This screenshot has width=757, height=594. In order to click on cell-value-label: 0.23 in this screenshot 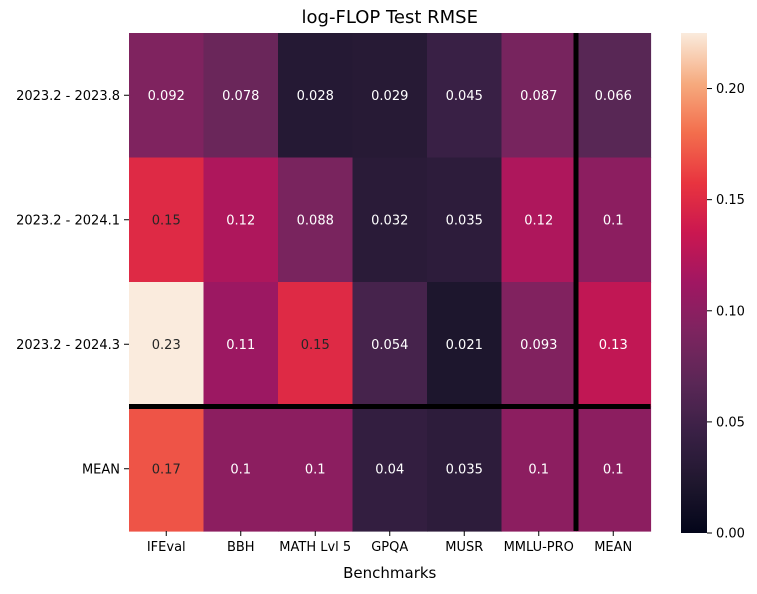, I will do `click(166, 345)`.